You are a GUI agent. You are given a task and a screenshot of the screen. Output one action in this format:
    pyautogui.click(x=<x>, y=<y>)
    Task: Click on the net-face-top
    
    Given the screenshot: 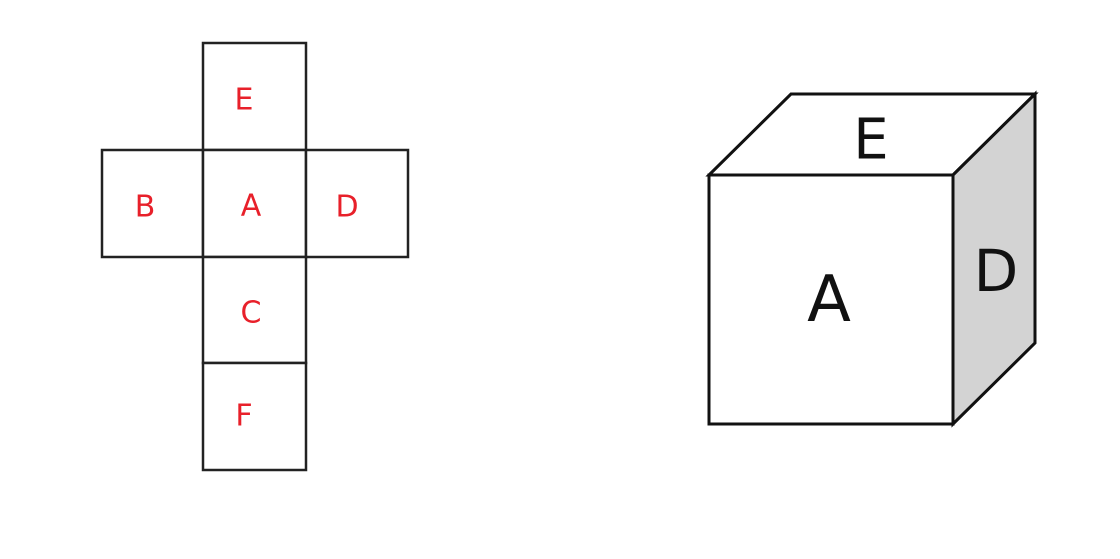 What is the action you would take?
    pyautogui.click(x=254, y=96)
    